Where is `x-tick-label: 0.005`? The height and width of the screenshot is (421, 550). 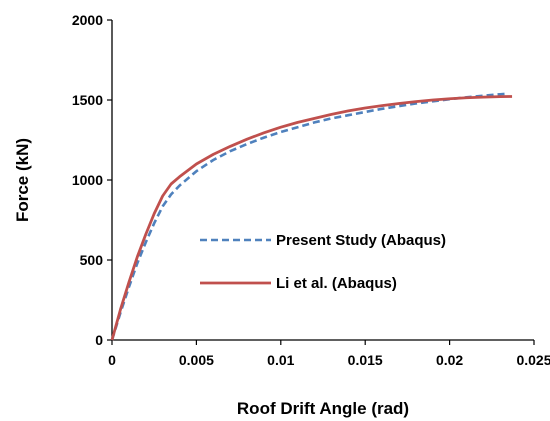 x-tick-label: 0.005 is located at coordinates (196, 360).